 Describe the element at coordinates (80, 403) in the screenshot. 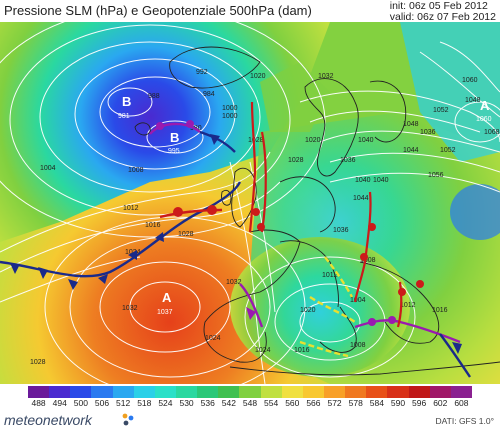

I see `scale-label: 500` at that location.